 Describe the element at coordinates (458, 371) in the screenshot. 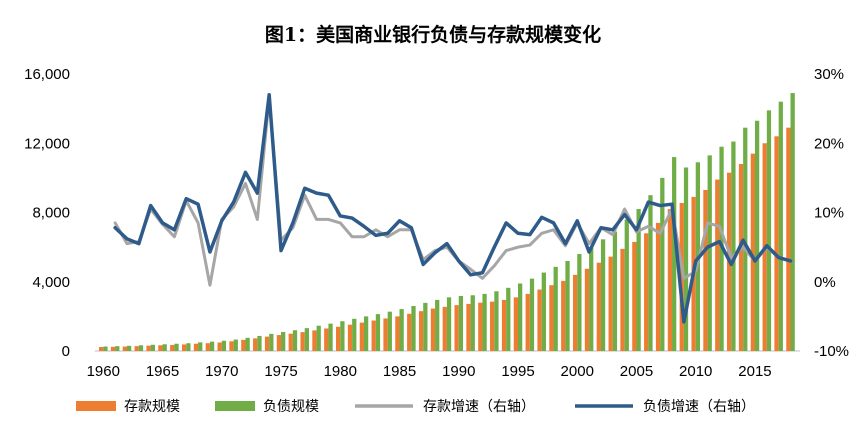

I see `x-axis-tick-label: 1990` at that location.